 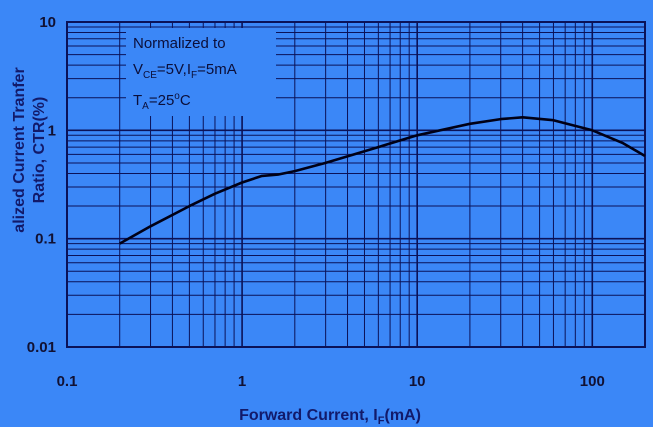 What do you see at coordinates (162, 101) in the screenshot?
I see `annotation-line3: TA=25oC` at bounding box center [162, 101].